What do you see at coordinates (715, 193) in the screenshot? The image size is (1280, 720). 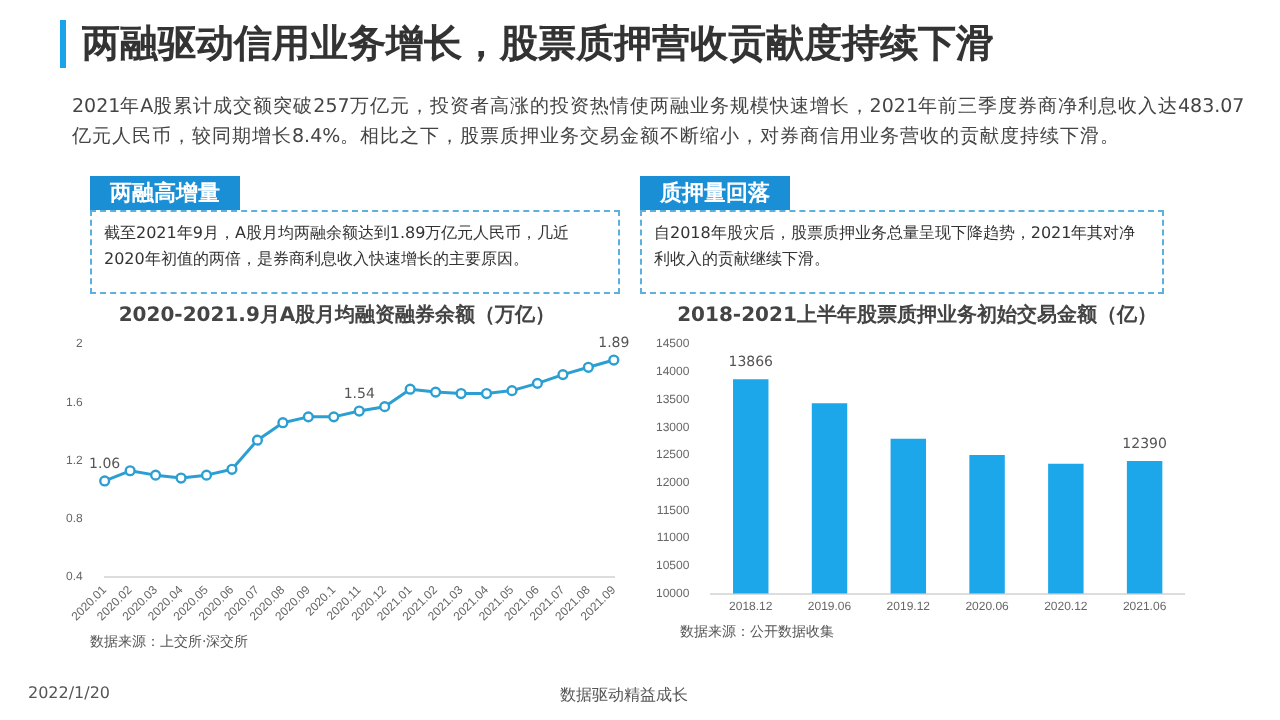 I see `text: 质押量回落` at bounding box center [715, 193].